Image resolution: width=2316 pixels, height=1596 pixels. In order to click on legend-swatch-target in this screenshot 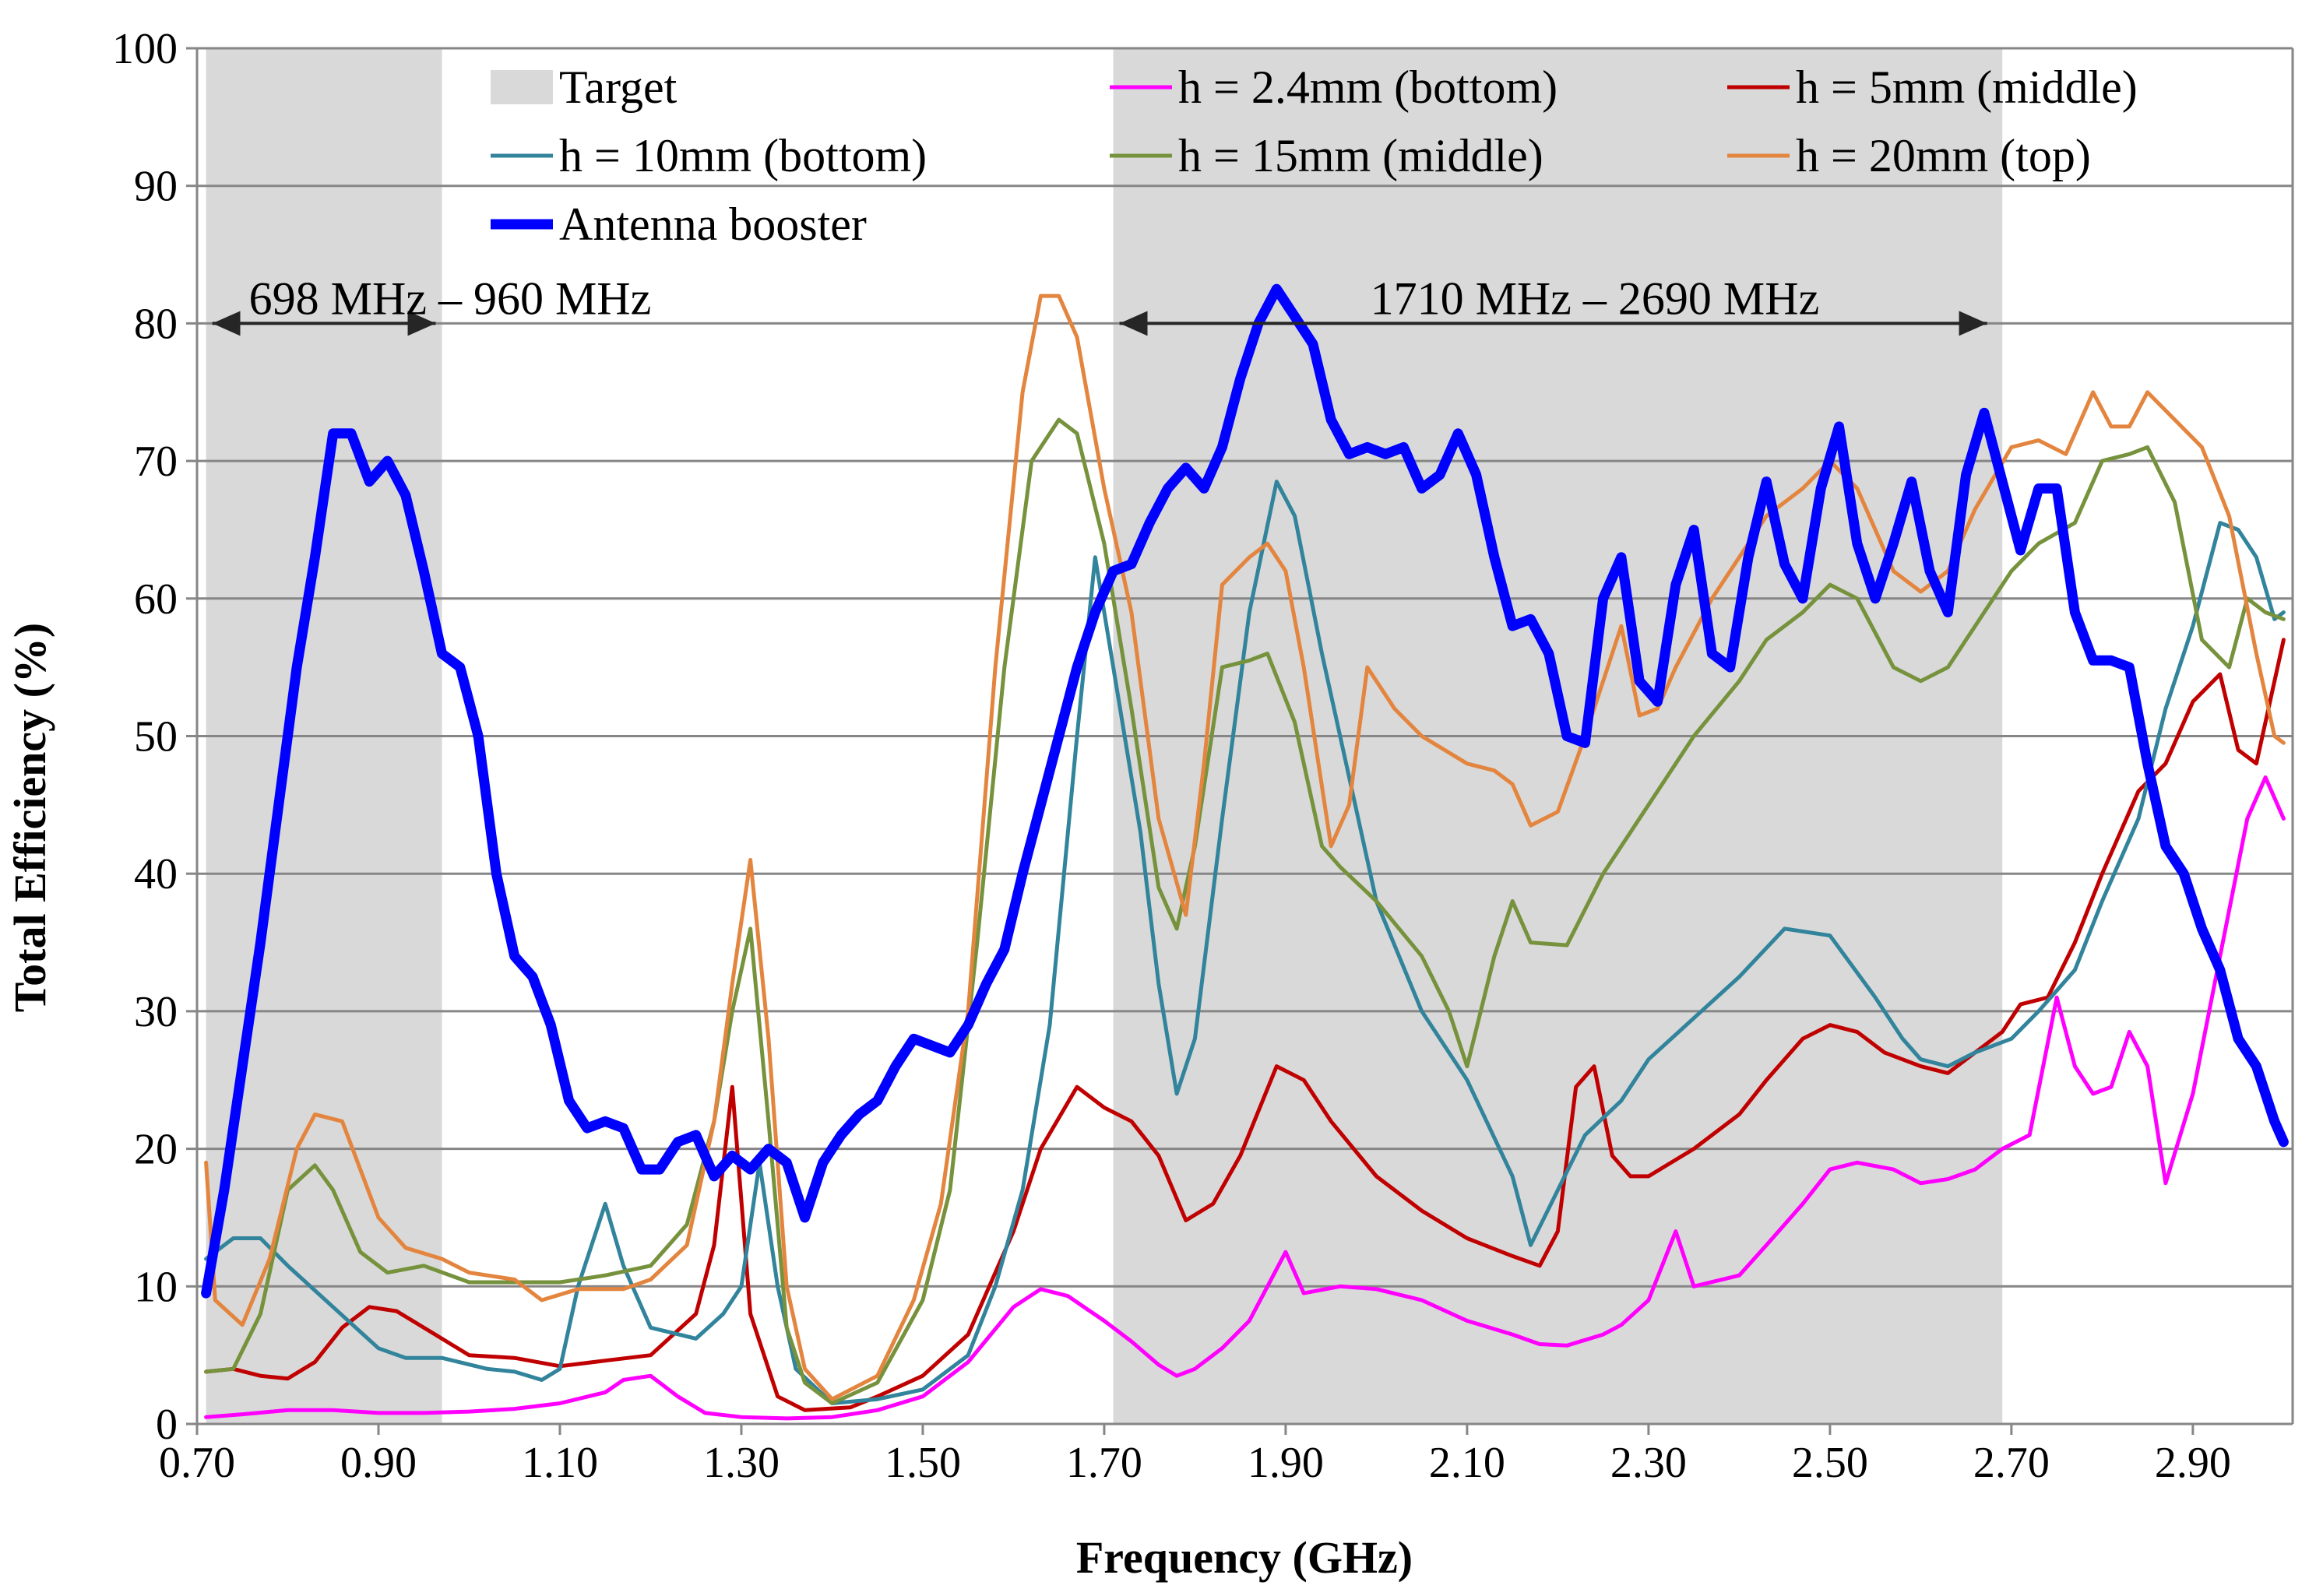, I will do `click(522, 87)`.